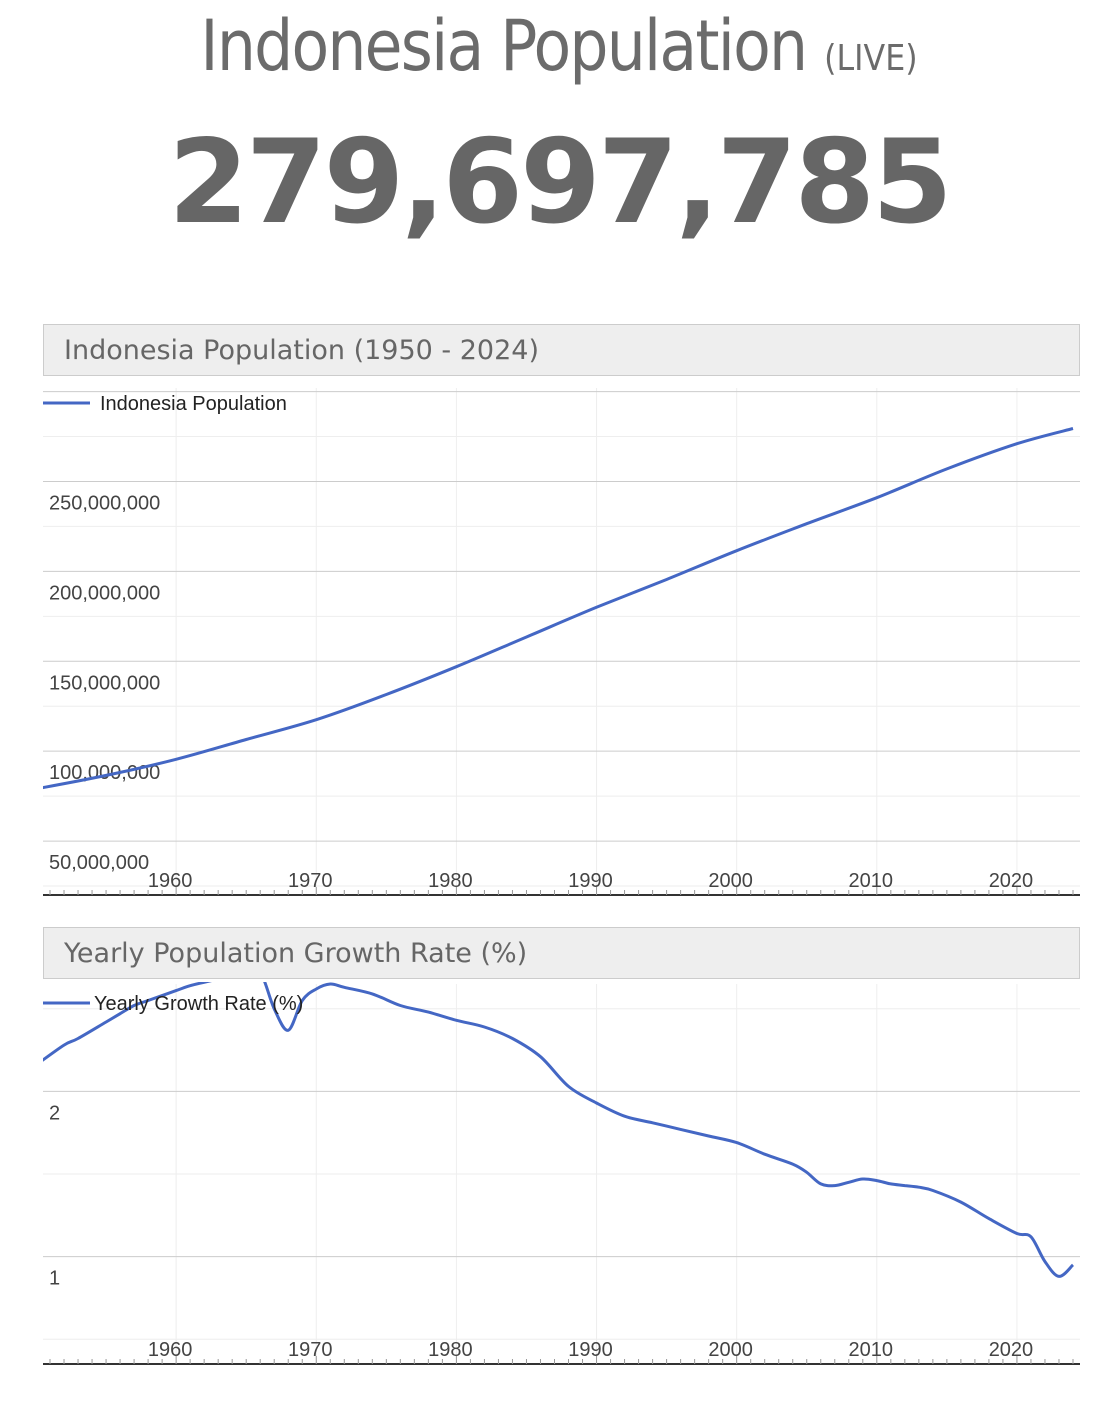 Image resolution: width=1118 pixels, height=1414 pixels. What do you see at coordinates (560, 182) in the screenshot?
I see `live-population-counter: 279,697,785` at bounding box center [560, 182].